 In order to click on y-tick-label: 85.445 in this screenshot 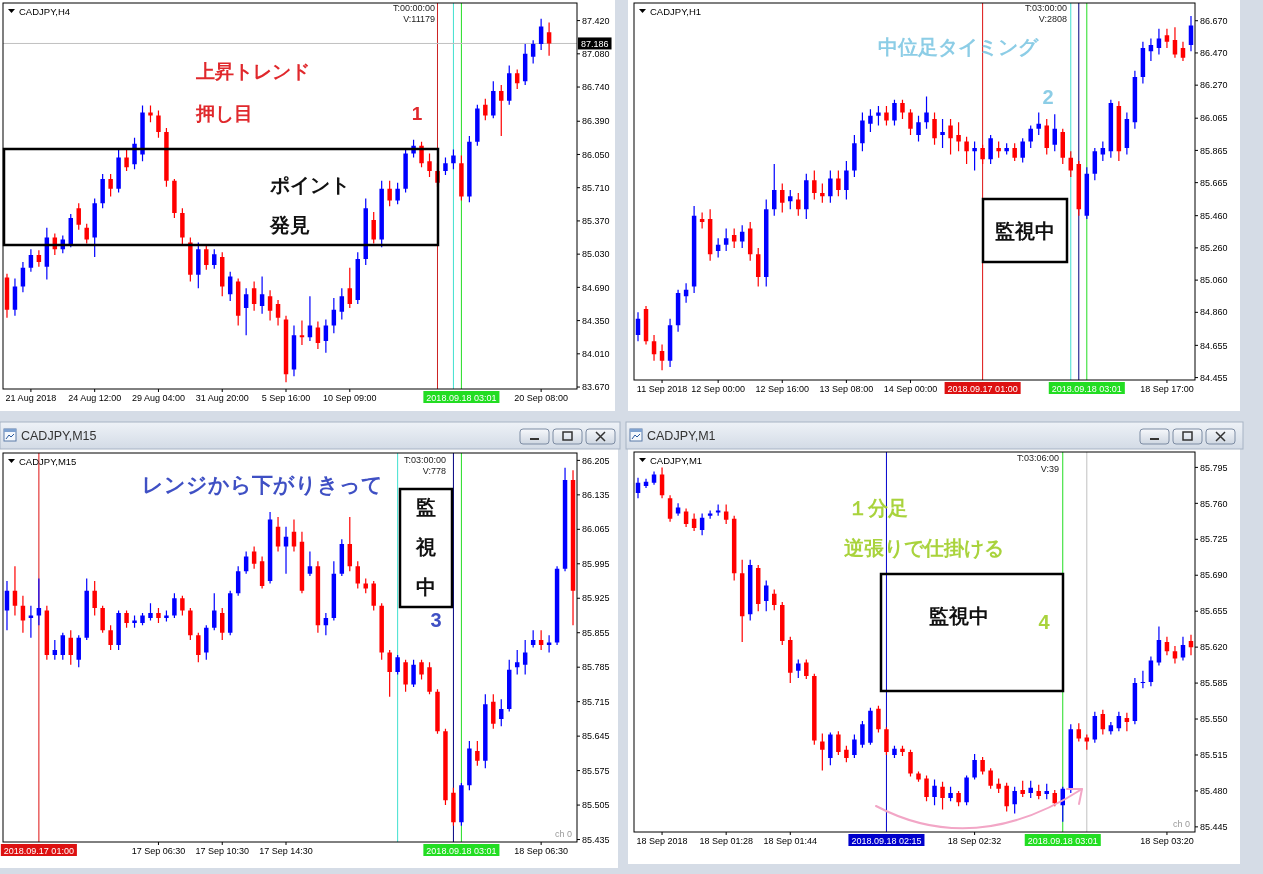, I will do `click(1214, 827)`.